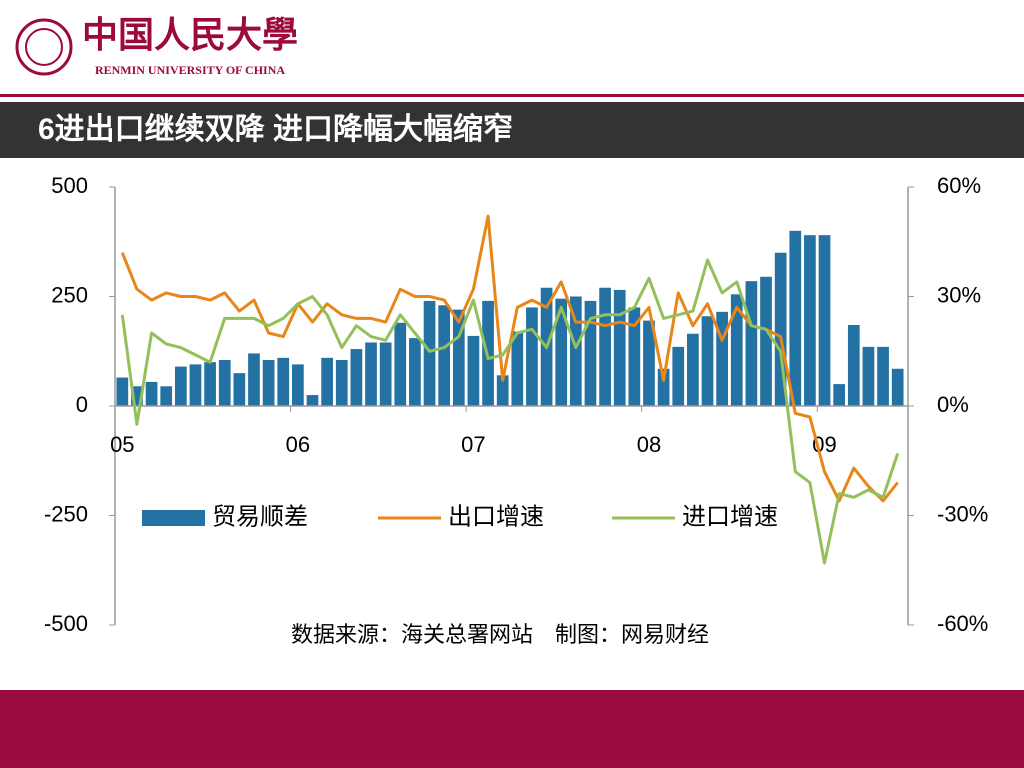  Describe the element at coordinates (190, 70) in the screenshot. I see `university-en: RENMIN UNIVERSITY OF CHINA` at that location.